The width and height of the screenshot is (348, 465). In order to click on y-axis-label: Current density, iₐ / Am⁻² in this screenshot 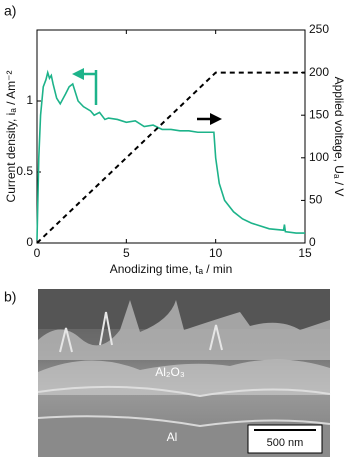, I will do `click(11, 137)`.